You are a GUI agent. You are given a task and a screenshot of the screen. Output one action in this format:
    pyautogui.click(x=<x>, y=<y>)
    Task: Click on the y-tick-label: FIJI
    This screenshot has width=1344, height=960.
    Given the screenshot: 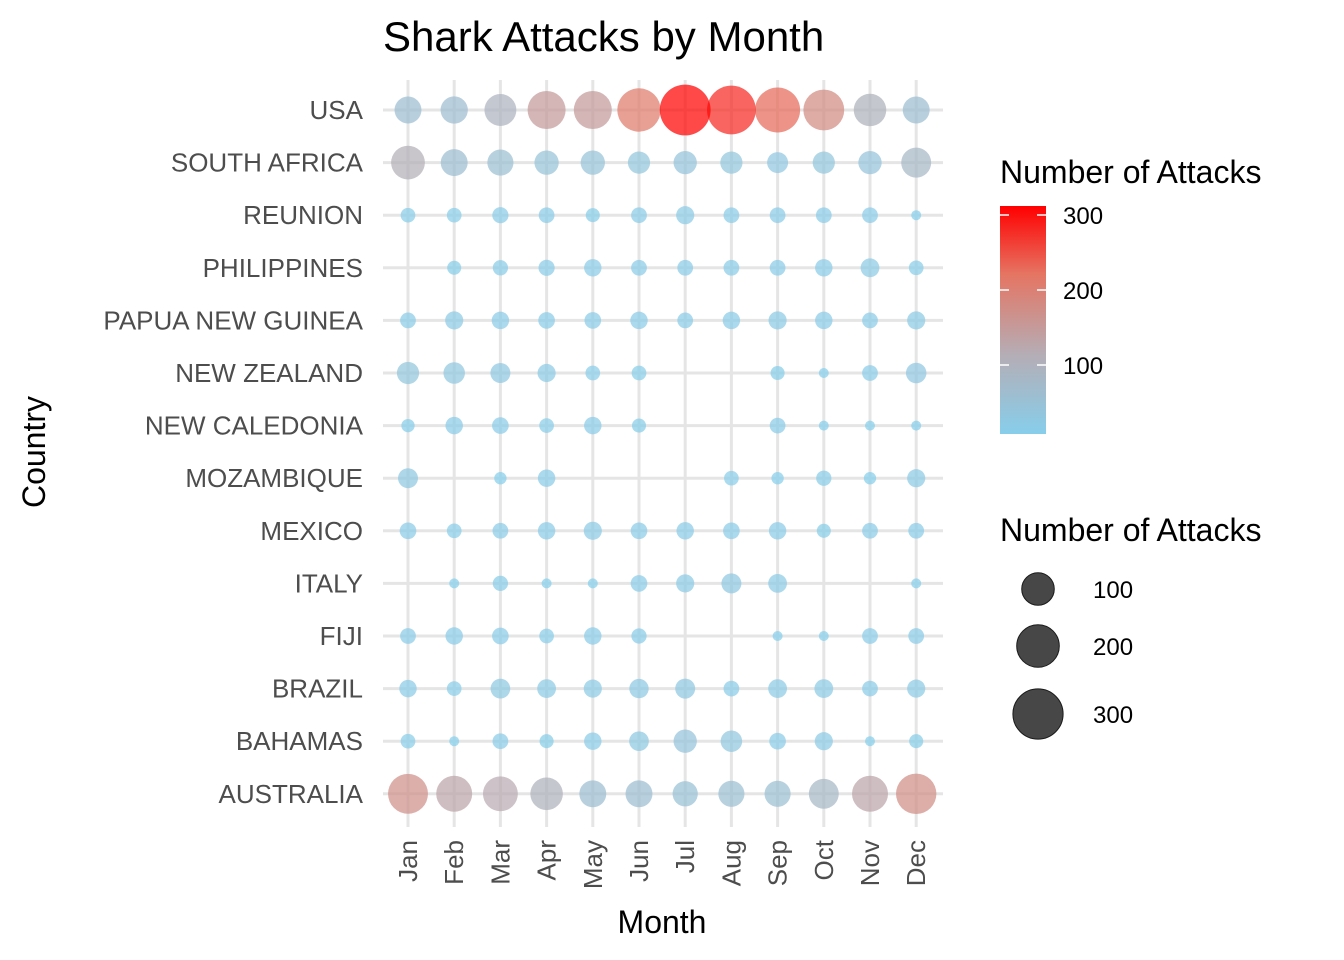 What is the action you would take?
    pyautogui.click(x=341, y=636)
    